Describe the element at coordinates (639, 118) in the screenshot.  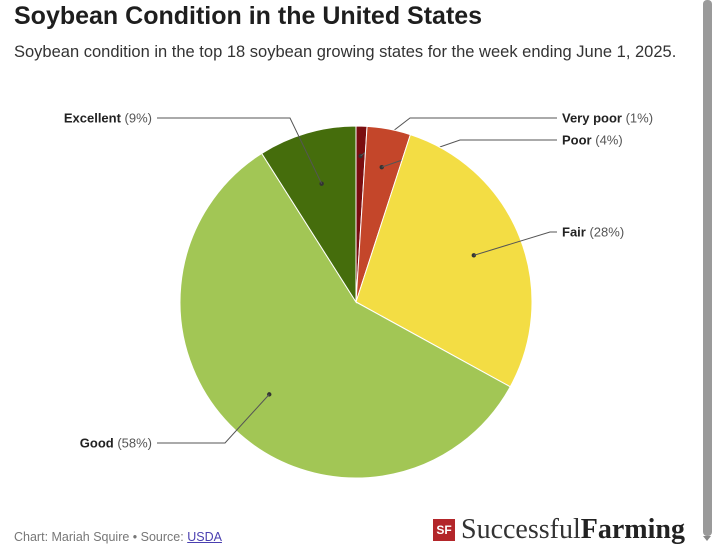
I see `slice-label-percent: (1%)` at that location.